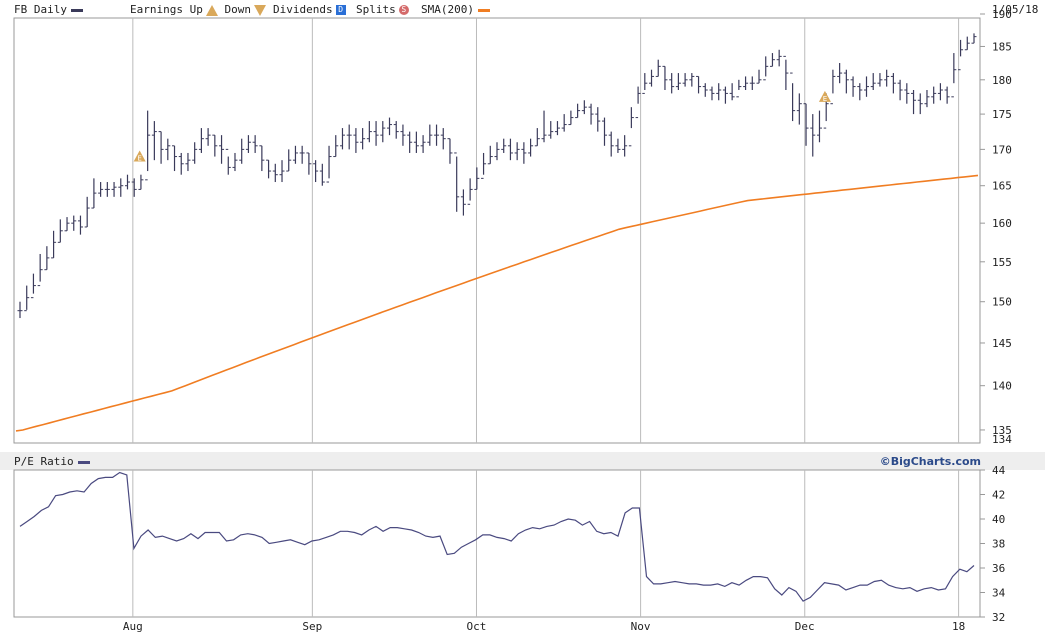  Describe the element at coordinates (1002, 430) in the screenshot. I see `price-y-tick-label: 135` at that location.